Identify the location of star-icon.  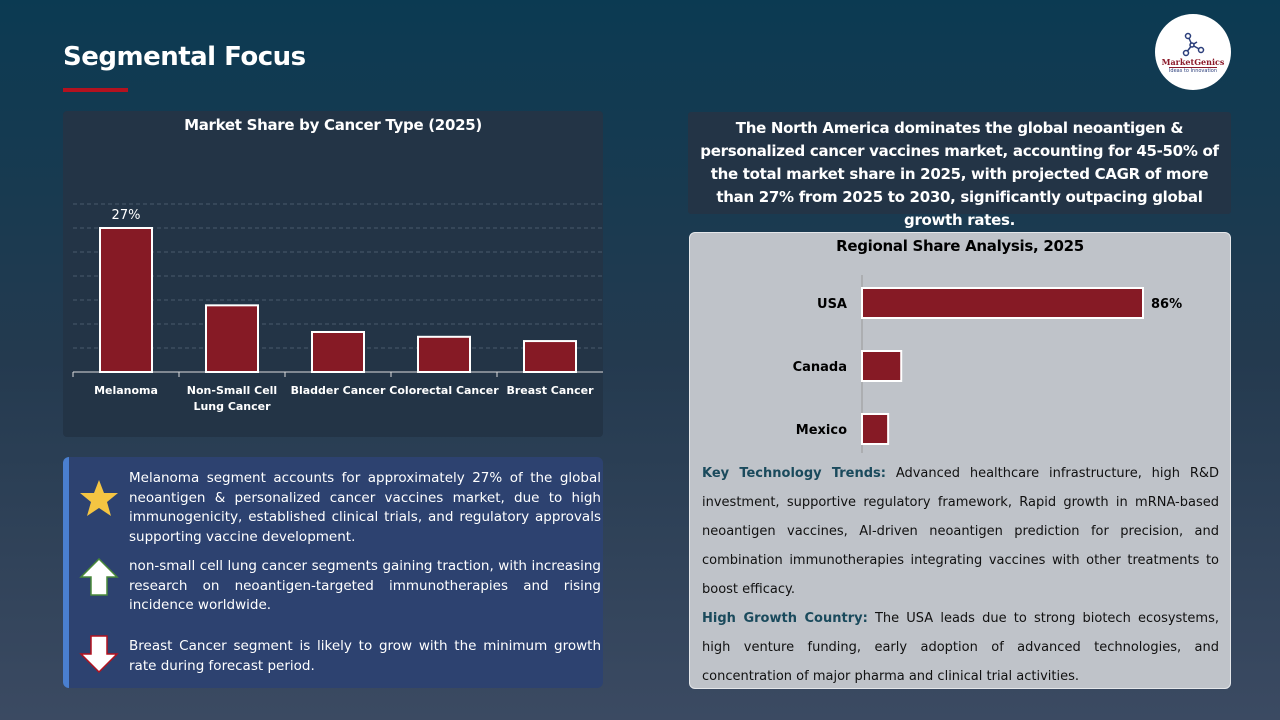
(99, 498).